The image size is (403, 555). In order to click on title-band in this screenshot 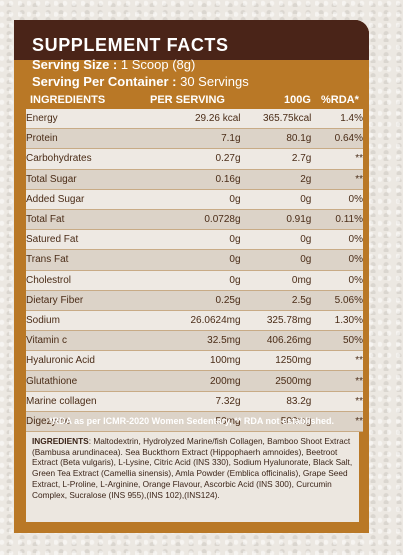, I will do `click(191, 40)`.